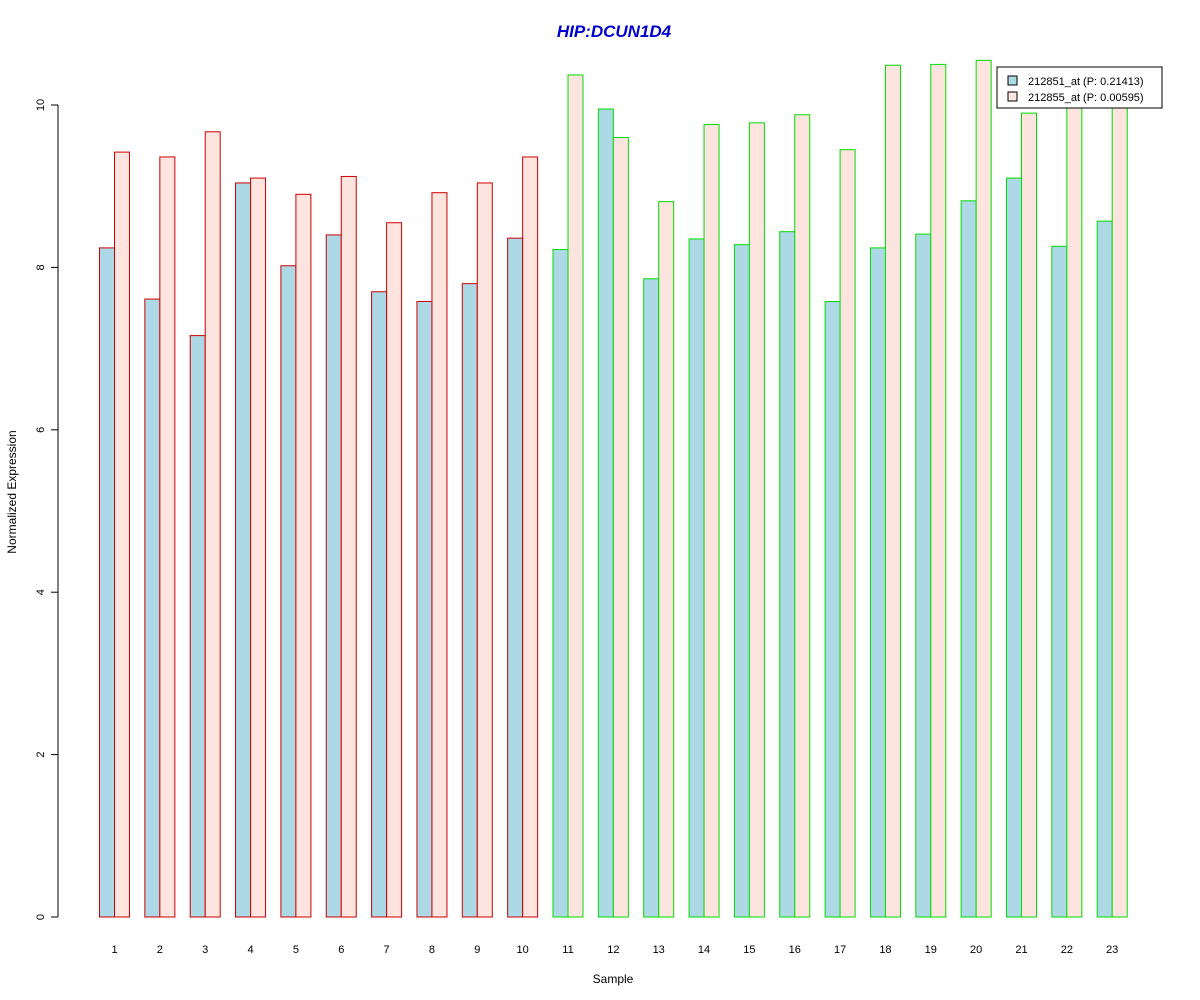 This screenshot has width=1200, height=1000. Describe the element at coordinates (250, 950) in the screenshot. I see `x-tick-label-4: 4` at that location.